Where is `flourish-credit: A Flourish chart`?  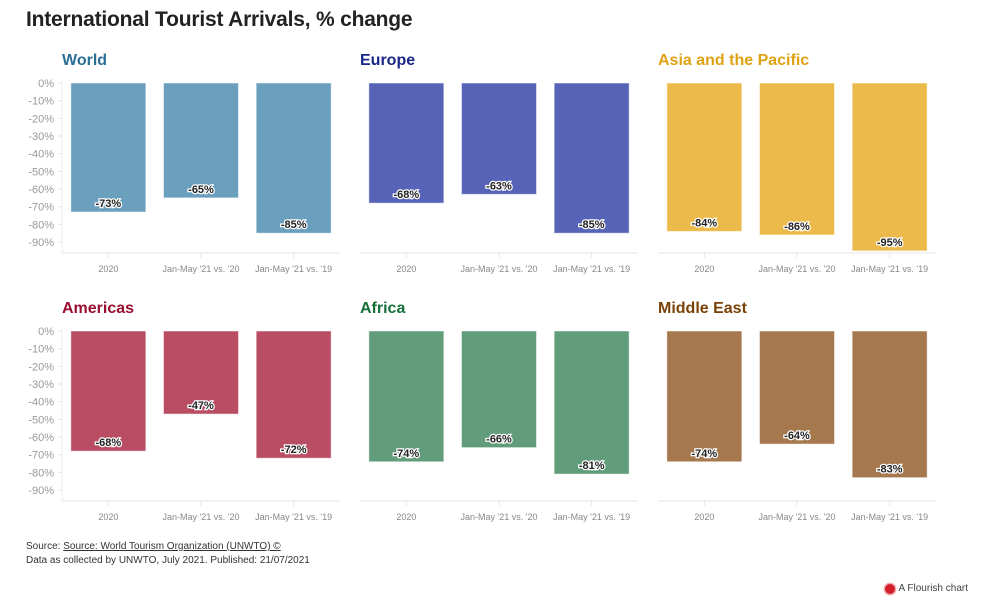
flourish-credit: A Flourish chart is located at coordinates (926, 588).